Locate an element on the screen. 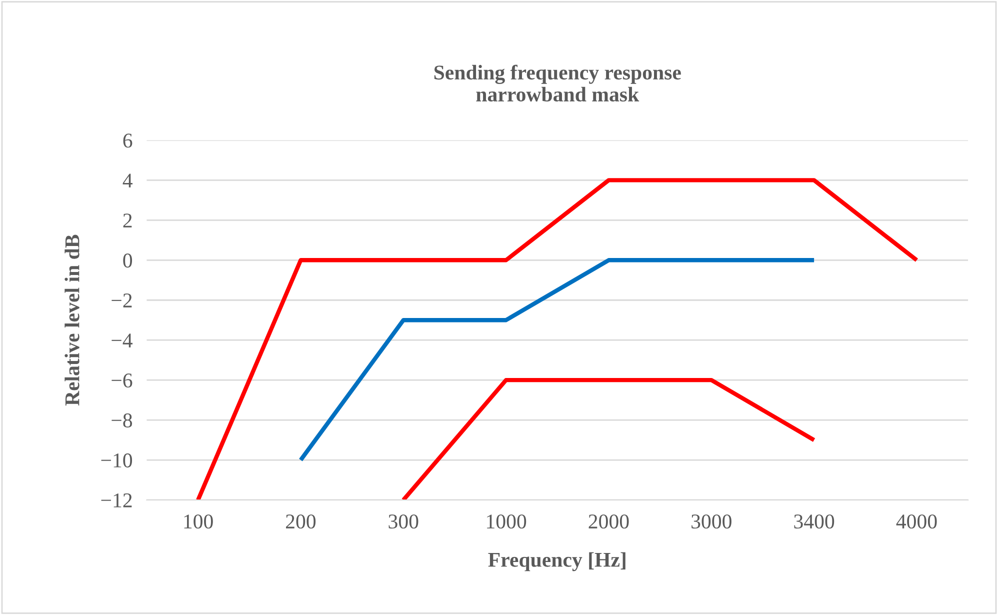  x-tick-label: 3400 is located at coordinates (814, 521).